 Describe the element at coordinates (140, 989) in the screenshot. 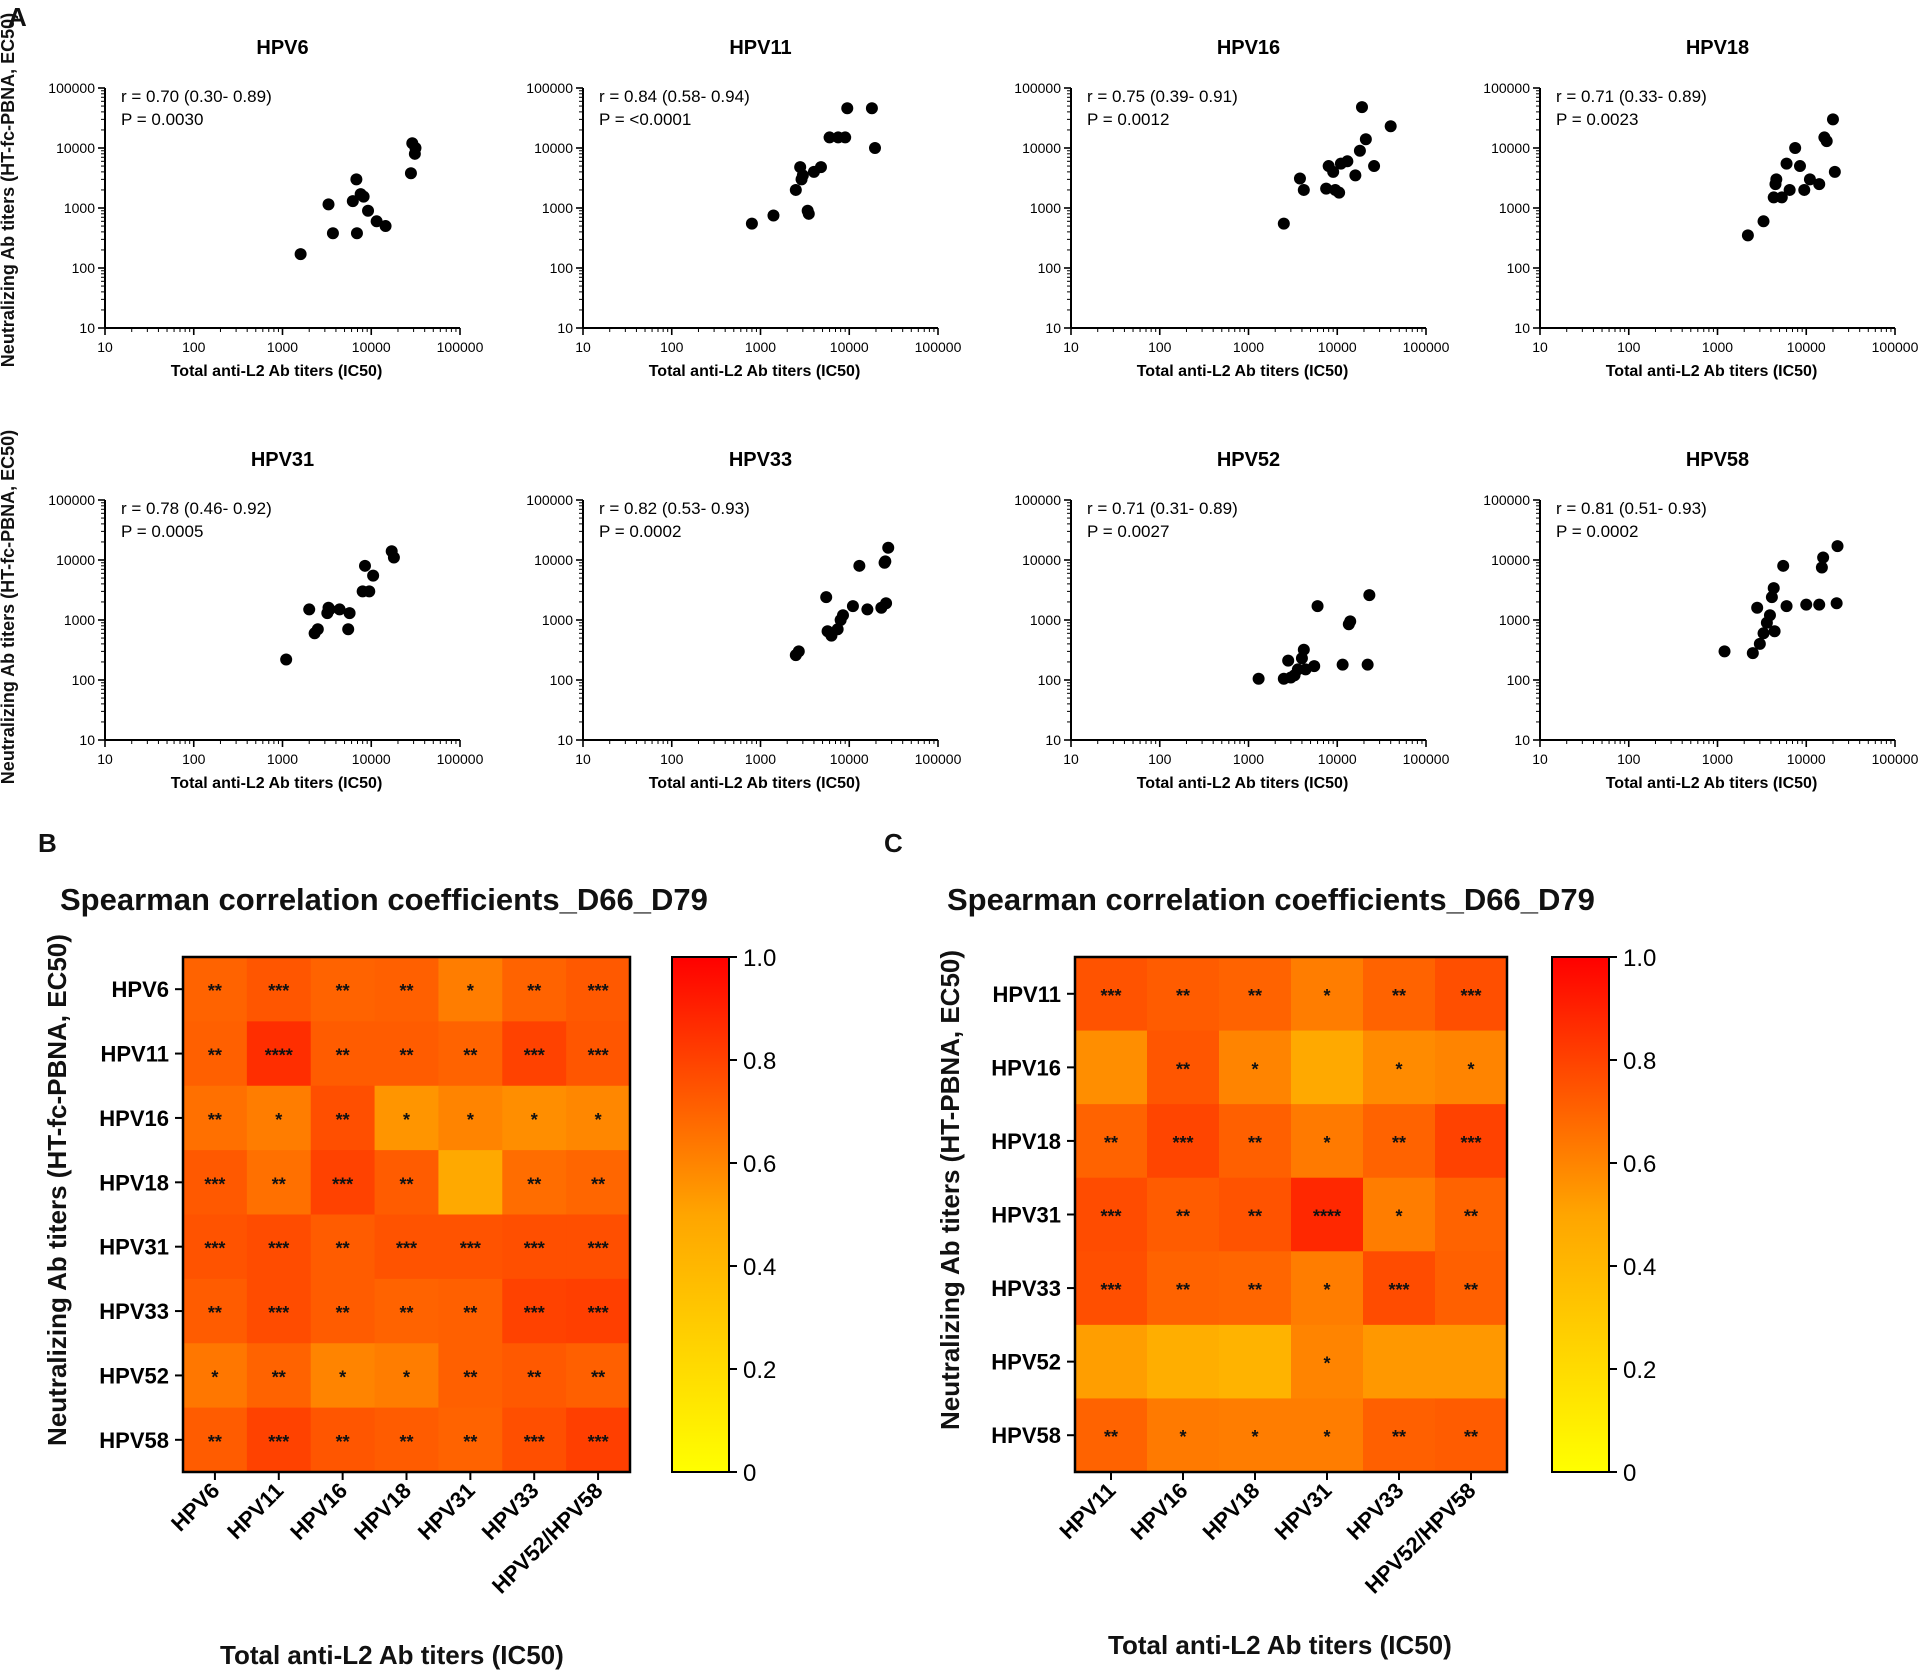

I see `row-label: HPV6` at that location.